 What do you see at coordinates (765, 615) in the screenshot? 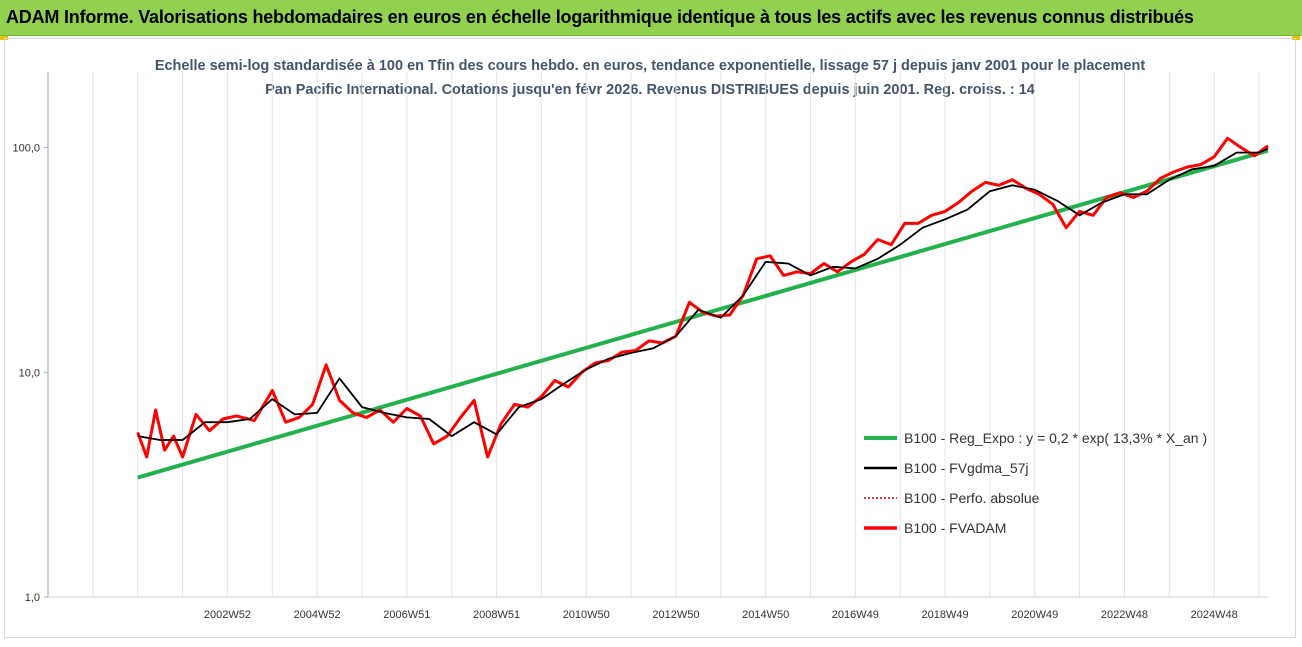
I see `x-tick-label: 2014W50` at bounding box center [765, 615].